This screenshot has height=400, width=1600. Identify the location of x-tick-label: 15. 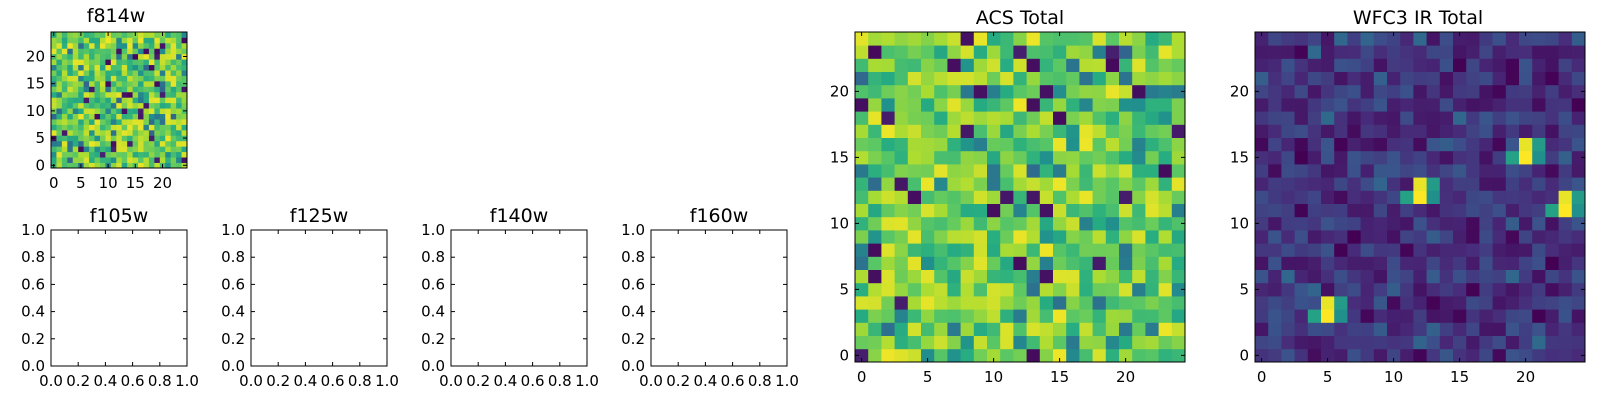
(1059, 377).